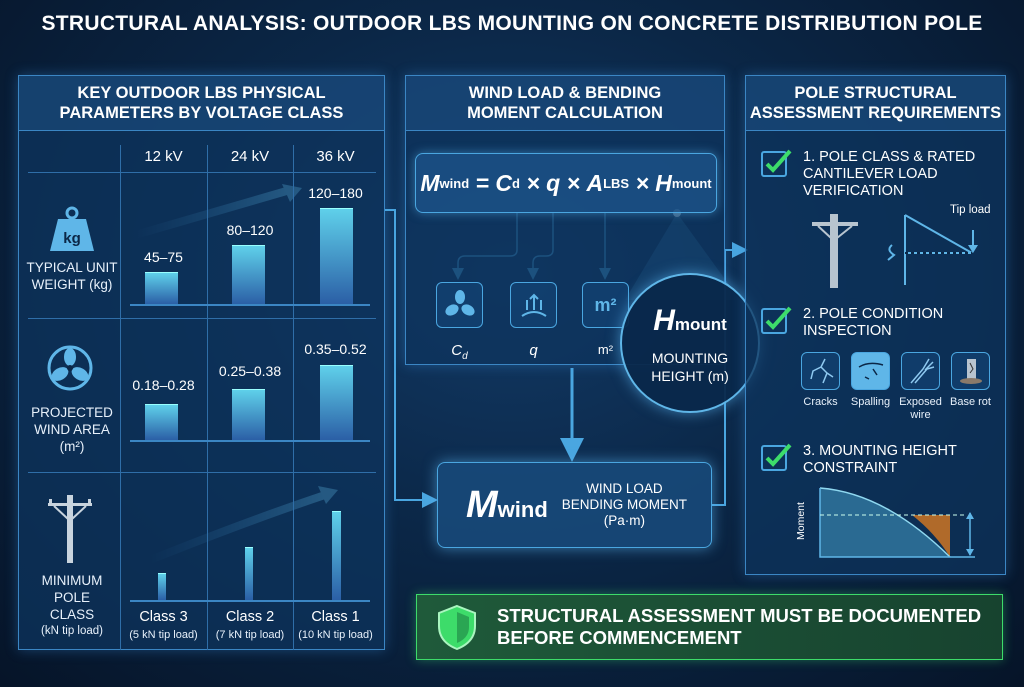 Image resolution: width=1024 pixels, height=687 pixels. What do you see at coordinates (335, 617) in the screenshot?
I see `class-36kv: Class 1` at bounding box center [335, 617].